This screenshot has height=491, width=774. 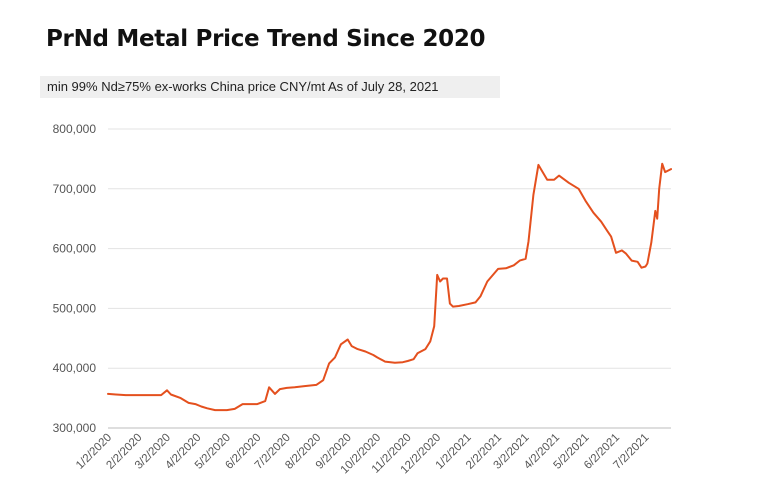 What do you see at coordinates (75, 189) in the screenshot?
I see `y-tick-label: 700,000` at bounding box center [75, 189].